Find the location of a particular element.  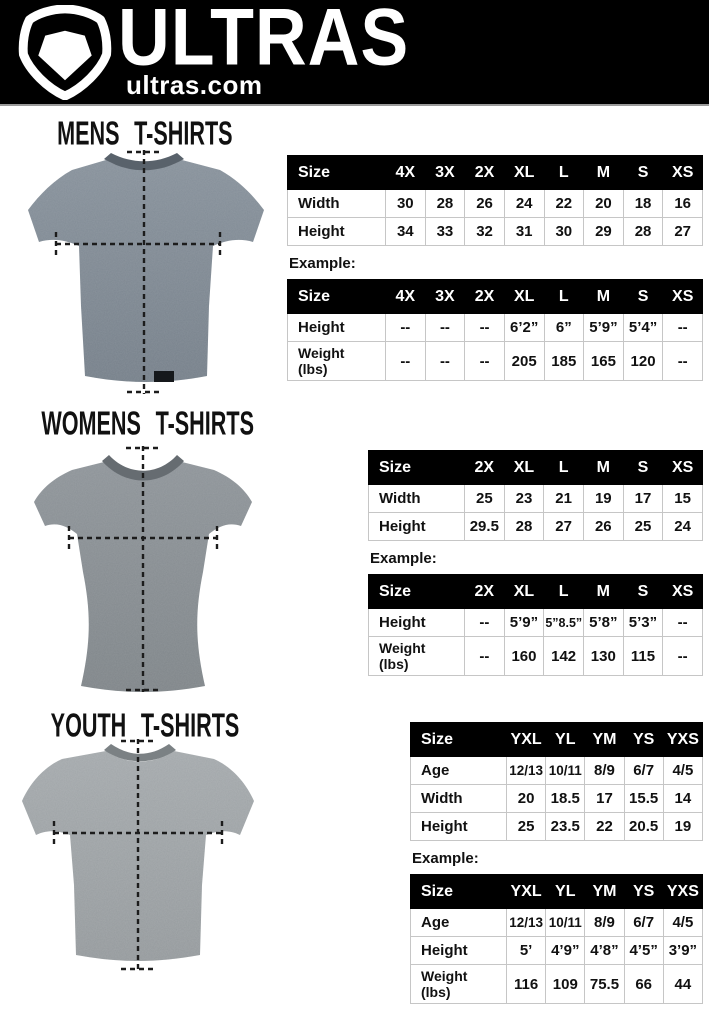

cell-value: 16 is located at coordinates (682, 203).